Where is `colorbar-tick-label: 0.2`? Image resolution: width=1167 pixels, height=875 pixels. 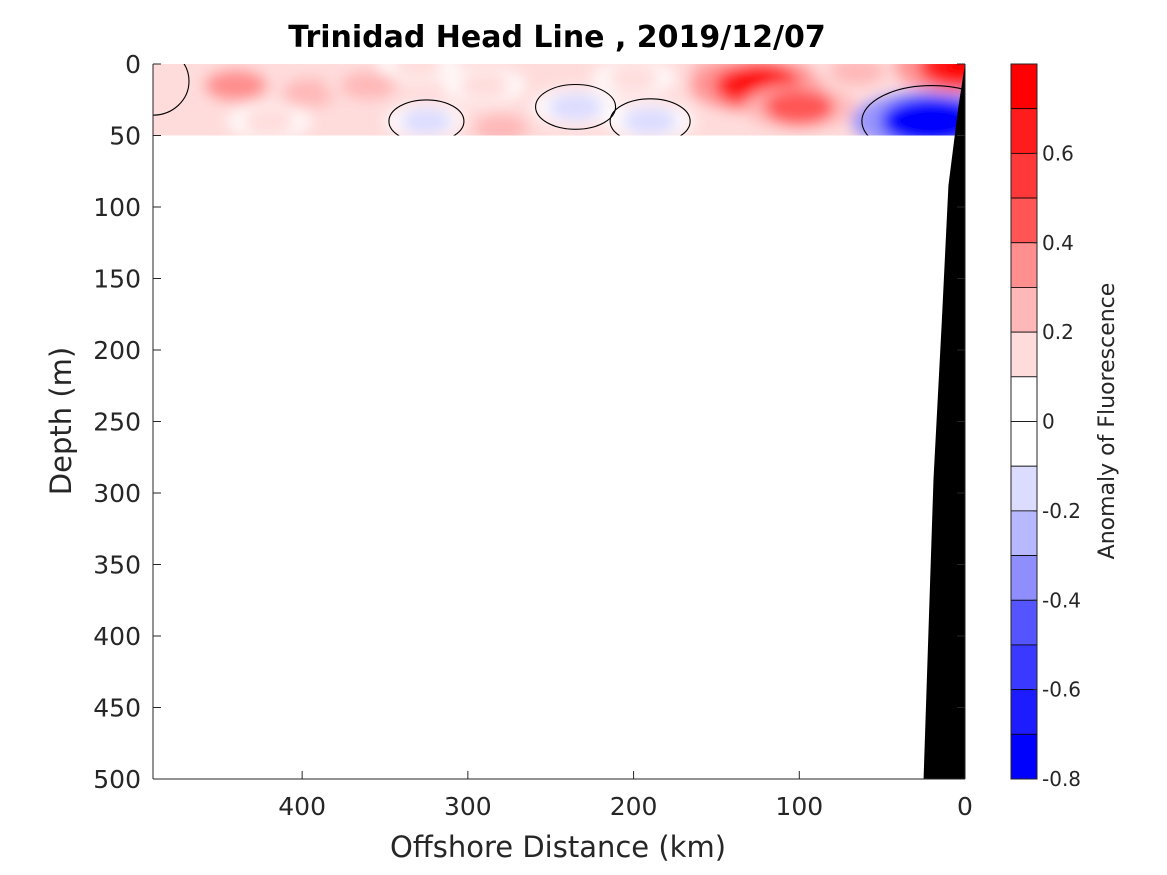
colorbar-tick-label: 0.2 is located at coordinates (1058, 332).